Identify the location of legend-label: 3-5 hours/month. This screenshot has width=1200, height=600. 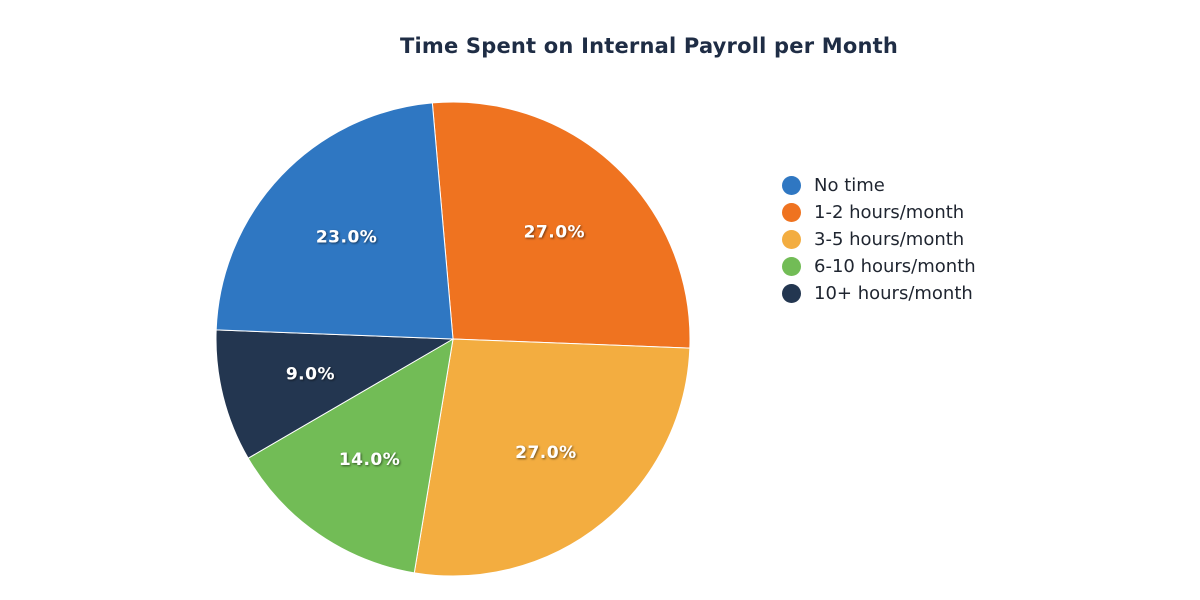
(889, 239).